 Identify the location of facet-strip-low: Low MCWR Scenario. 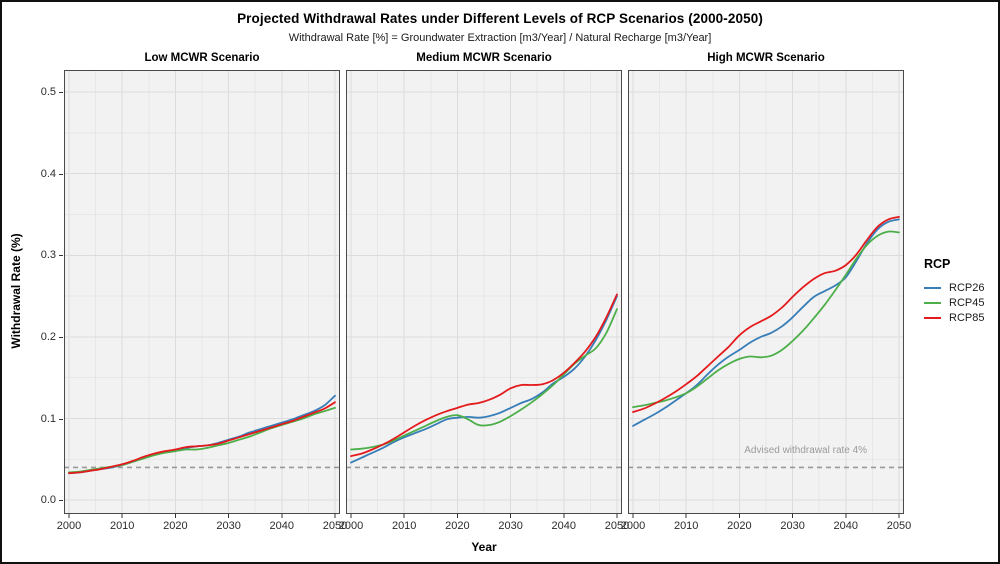
(202, 58).